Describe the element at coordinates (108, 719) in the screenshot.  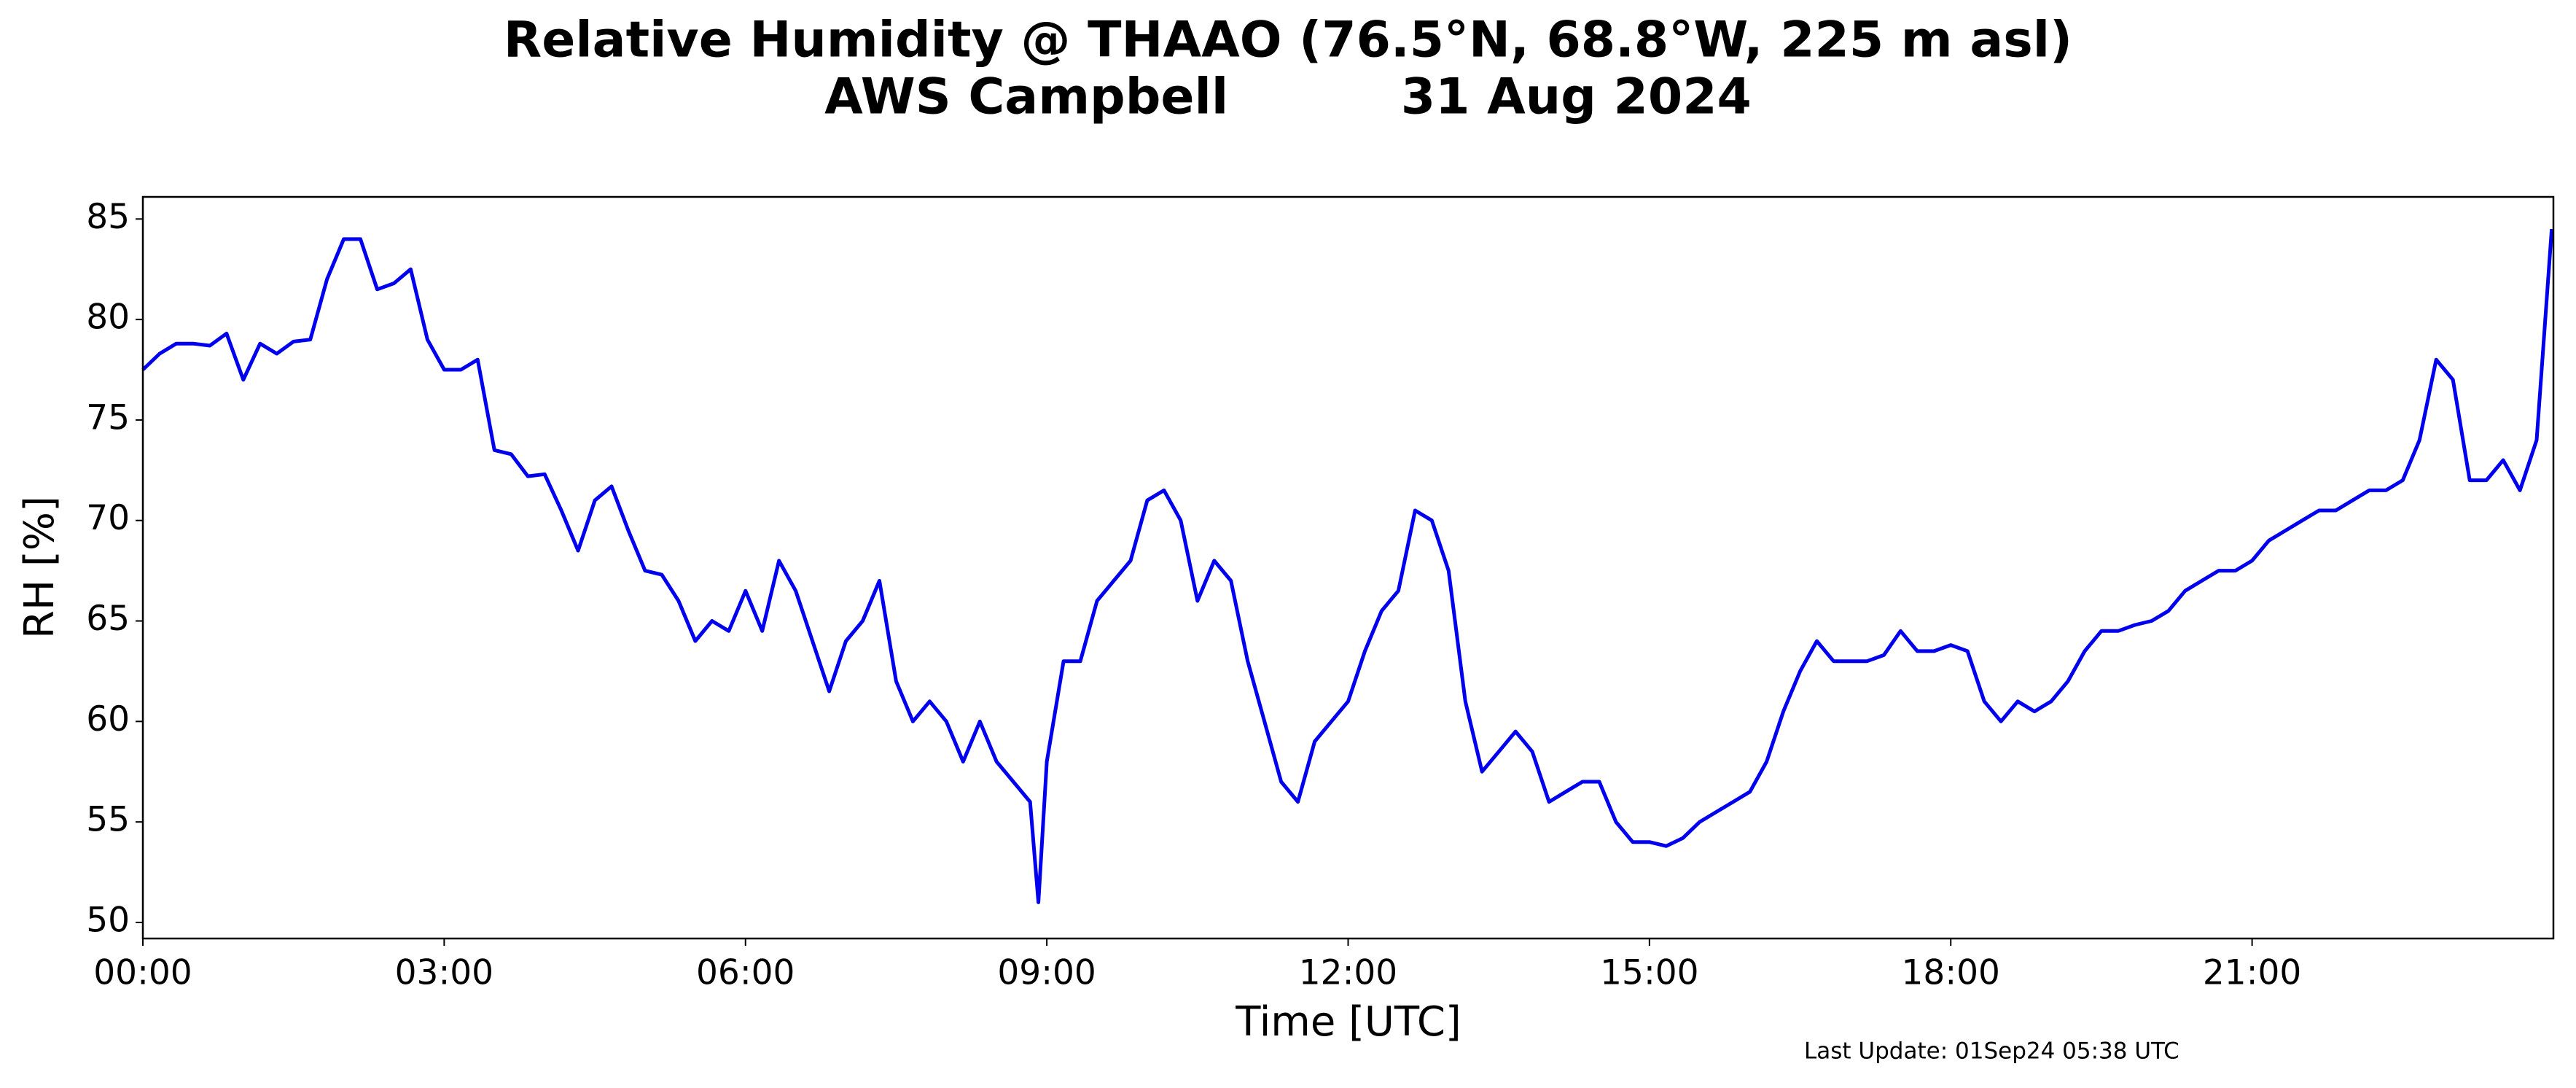
I see `y-tick-label: 60` at that location.